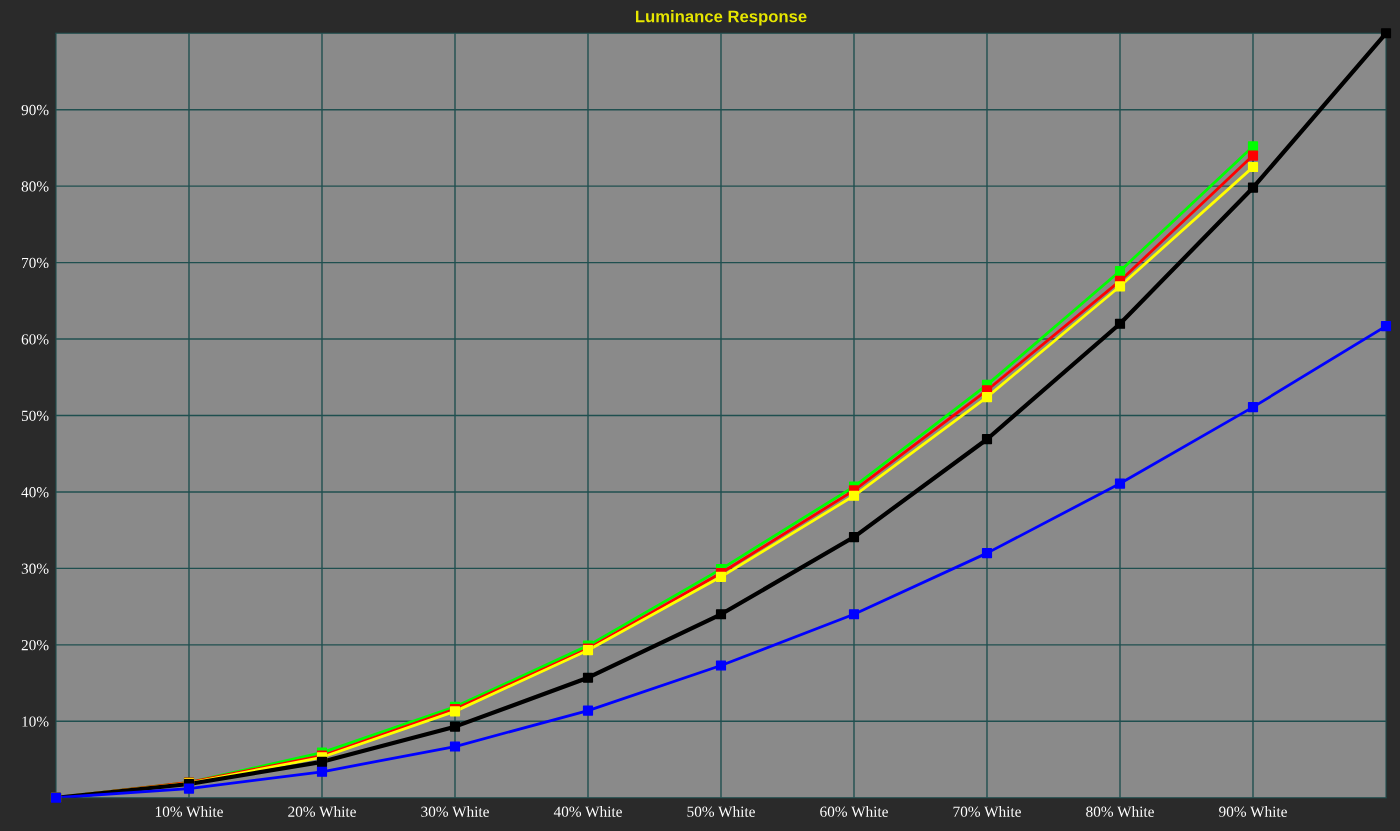  Describe the element at coordinates (35, 263) in the screenshot. I see `y-tick-label: 70%` at that location.